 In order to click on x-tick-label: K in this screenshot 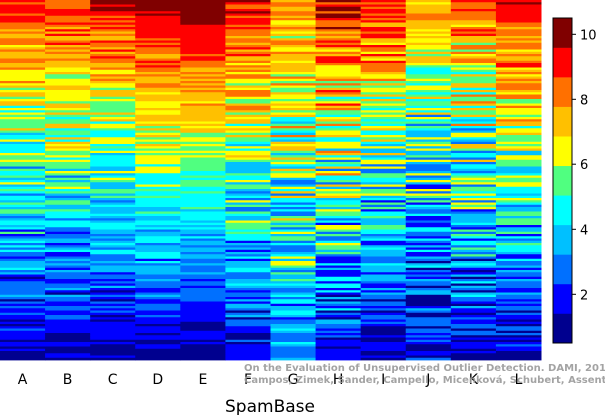, I will do `click(474, 380)`.